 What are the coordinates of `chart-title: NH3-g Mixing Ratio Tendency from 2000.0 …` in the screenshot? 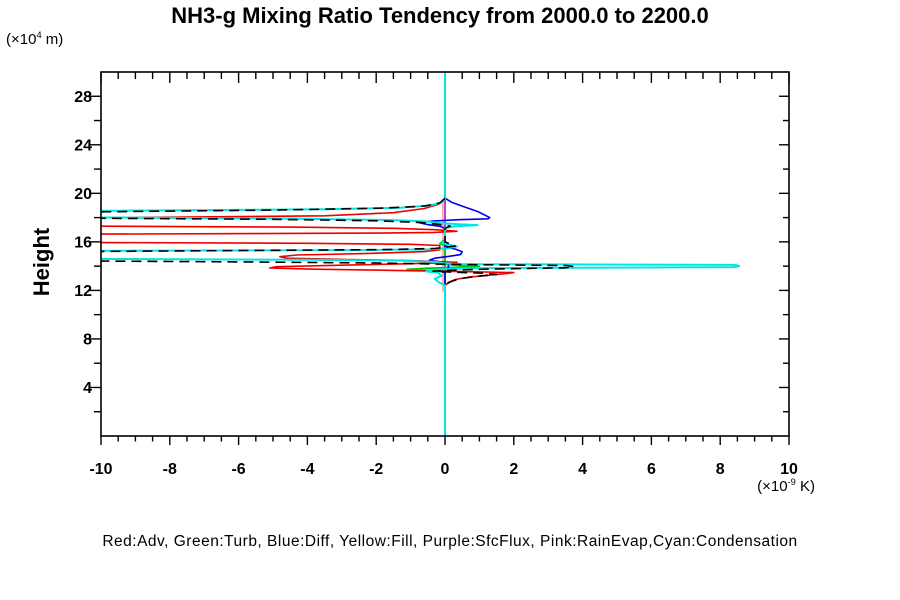 It's located at (440, 15).